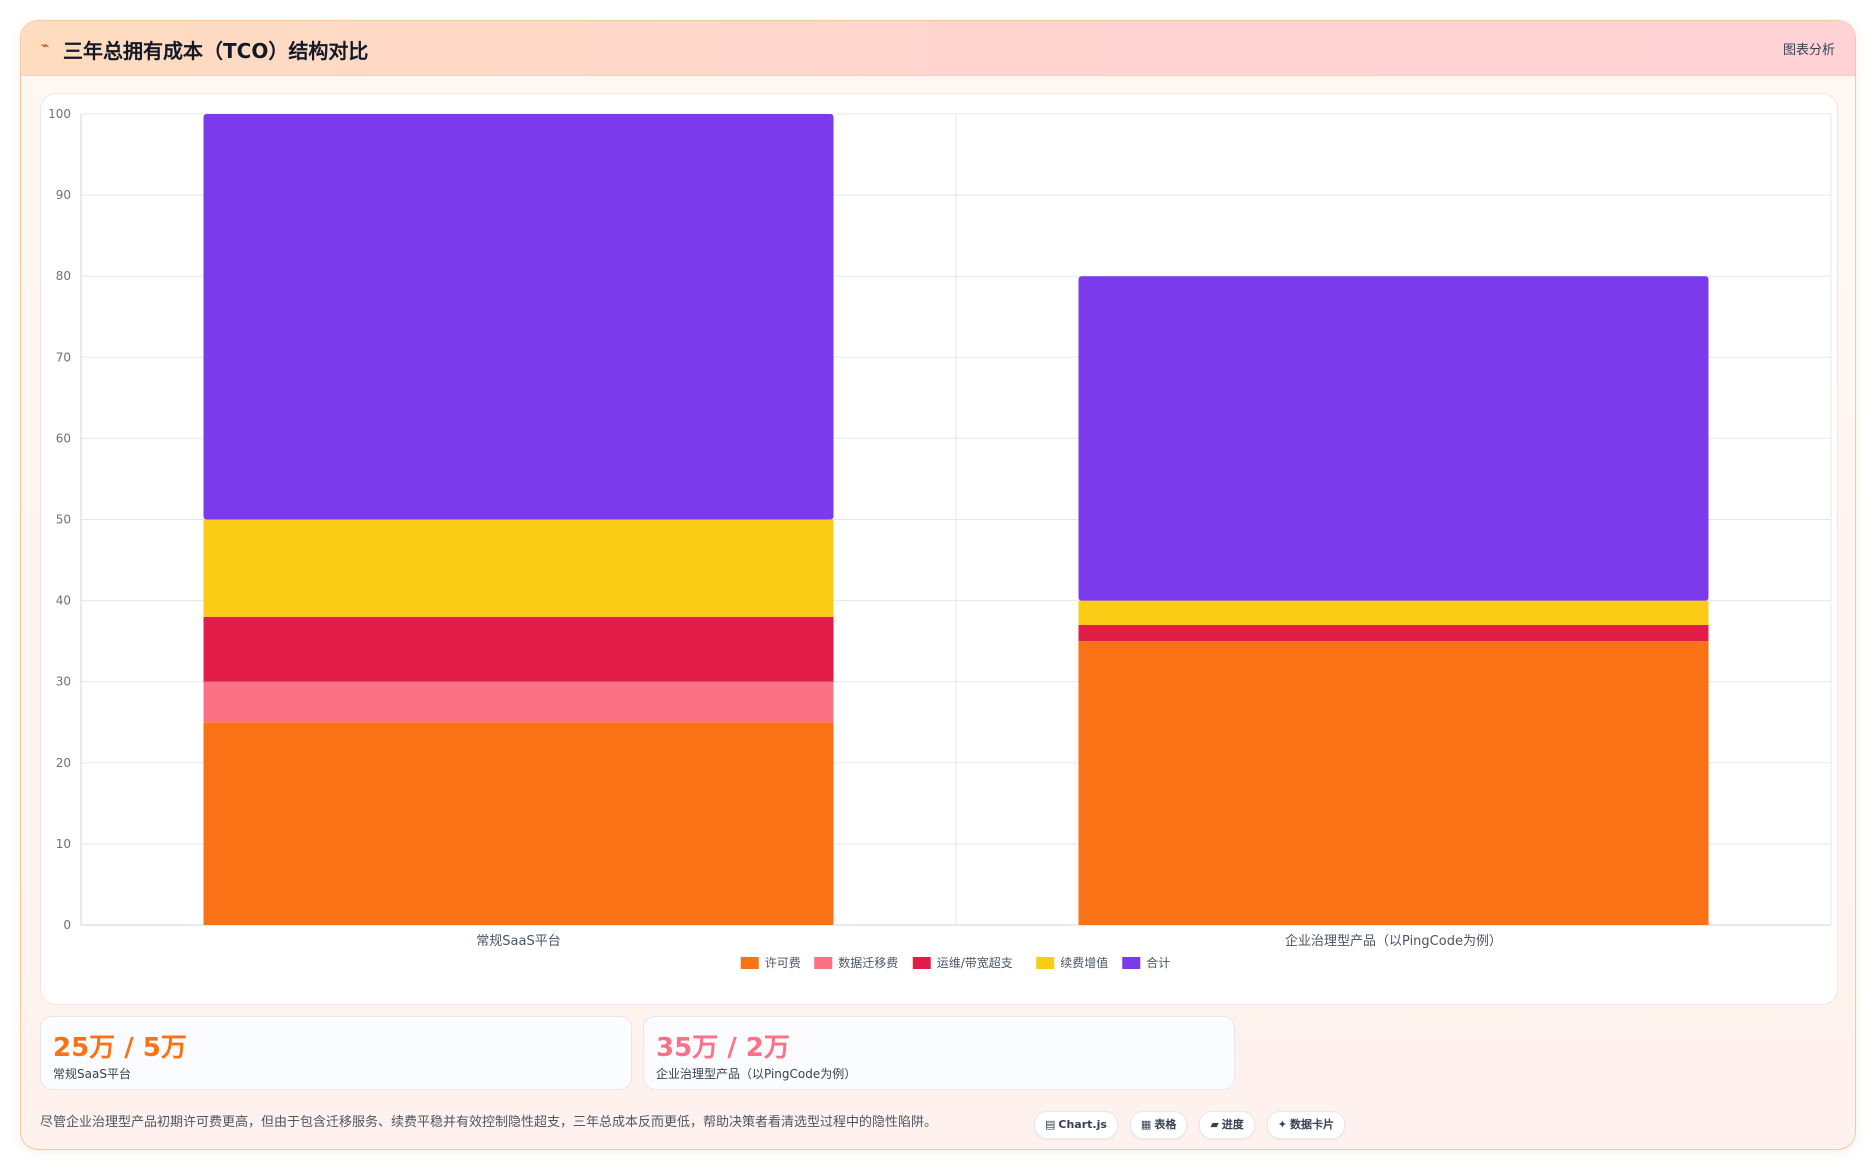 The width and height of the screenshot is (1876, 1170). Describe the element at coordinates (63, 438) in the screenshot. I see `y-tick-label: 60` at that location.